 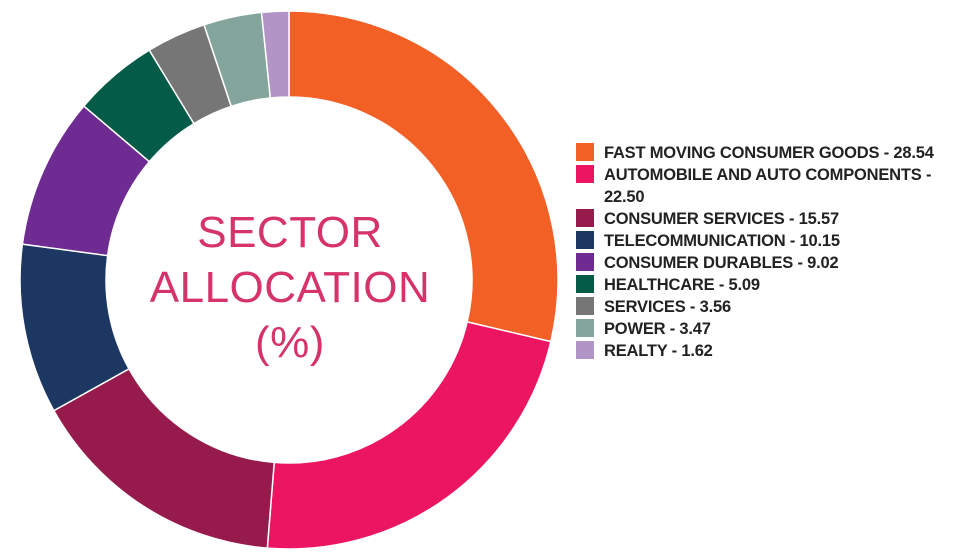 I want to click on legend-label: AUTOMOBILE AND AUTO COMPONENTS - 22.50, so click(x=768, y=186).